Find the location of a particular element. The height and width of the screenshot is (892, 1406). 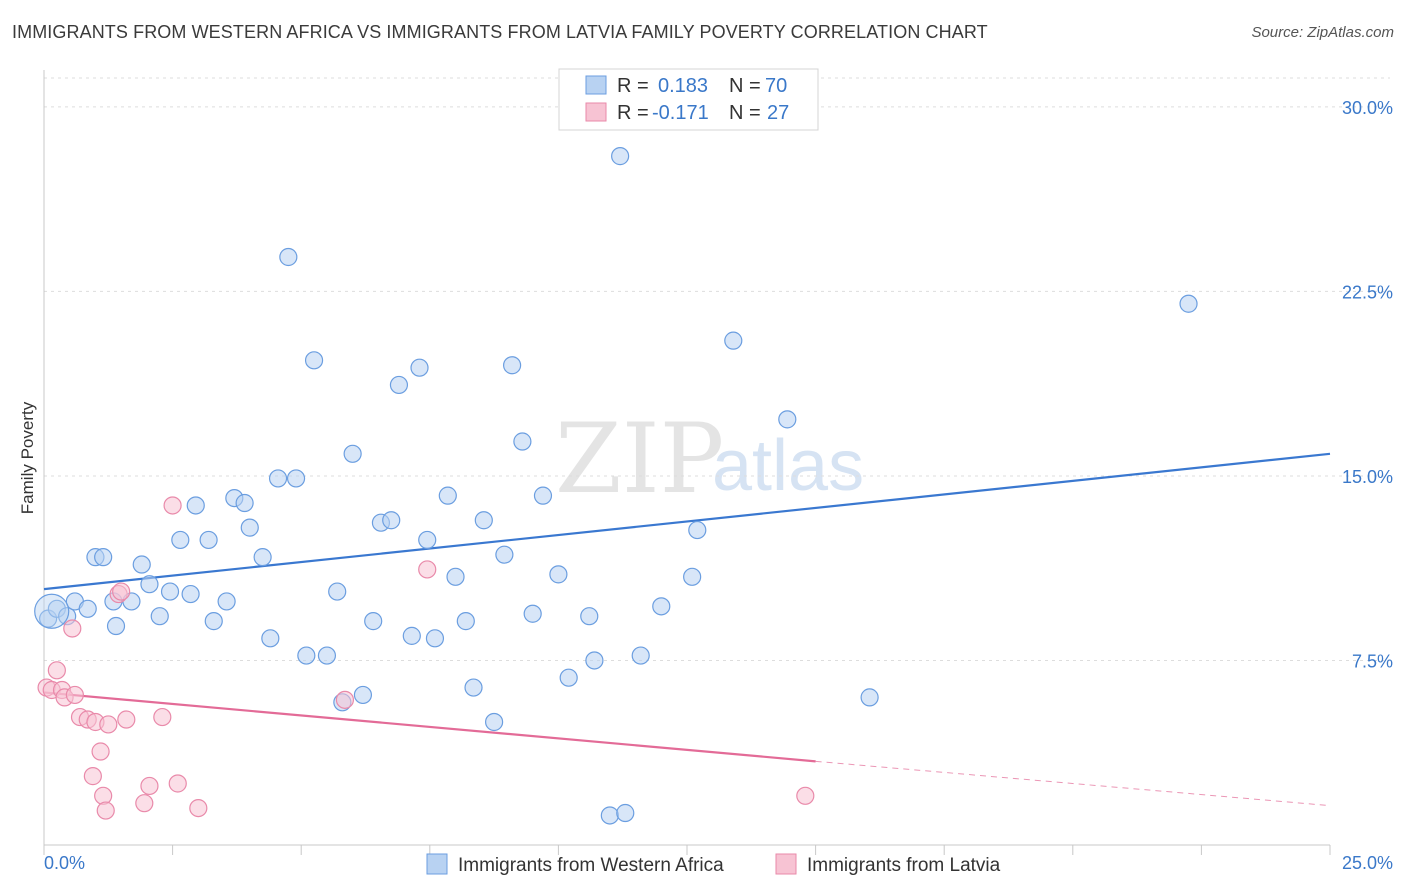

correlation-legend: R = 0.183 N = 70 R = -0.171 N = 27 is located at coordinates (688, 99).